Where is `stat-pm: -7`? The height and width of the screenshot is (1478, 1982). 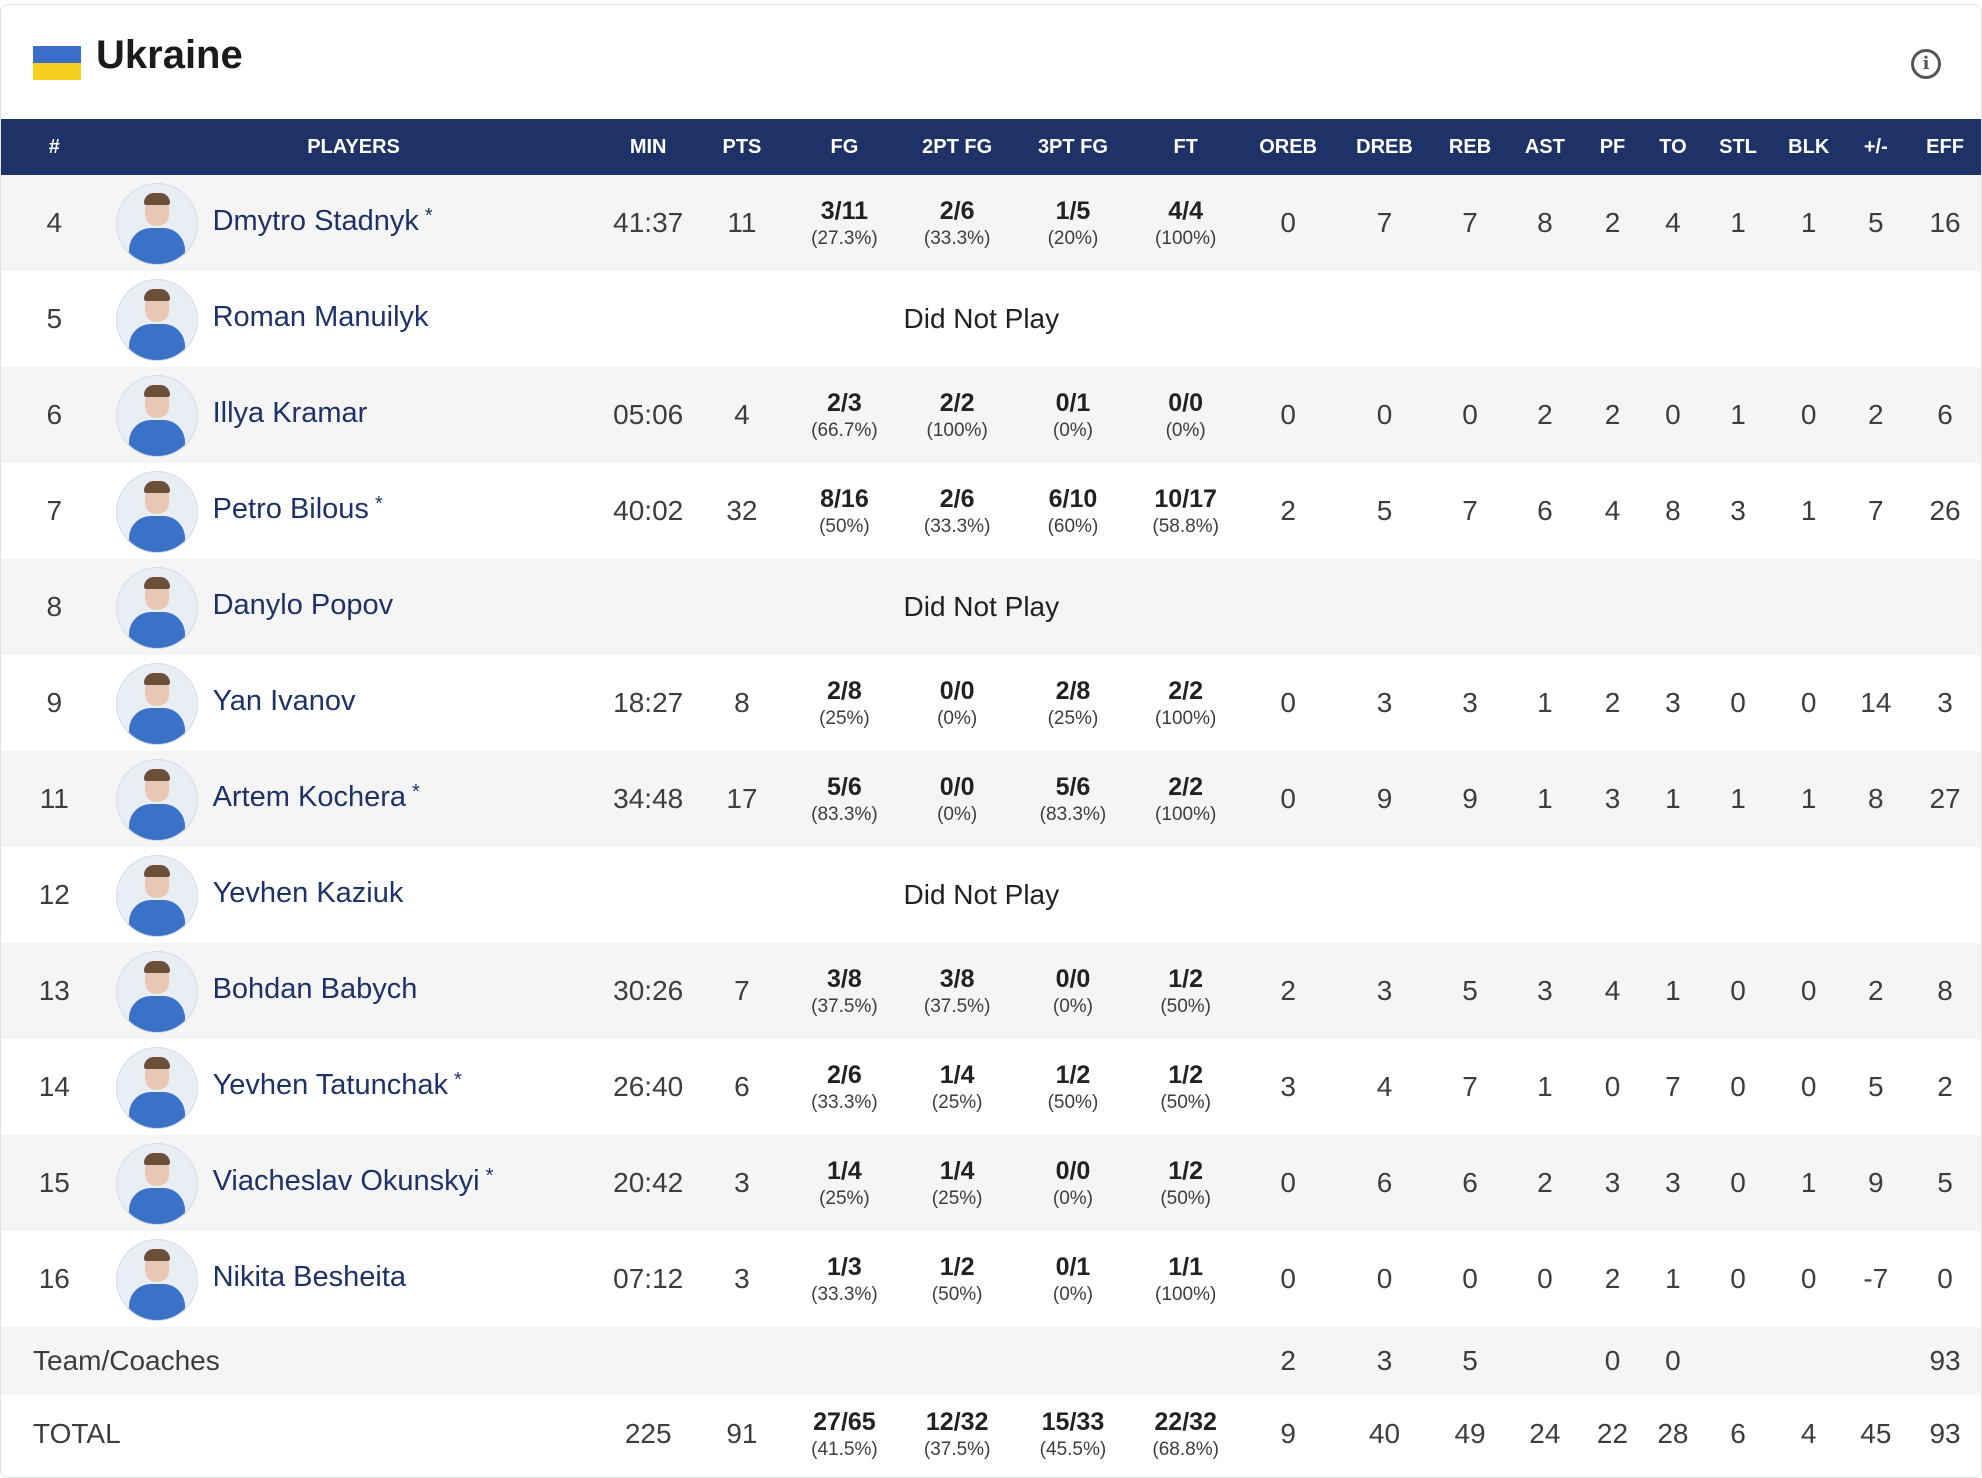 stat-pm: -7 is located at coordinates (1876, 1279).